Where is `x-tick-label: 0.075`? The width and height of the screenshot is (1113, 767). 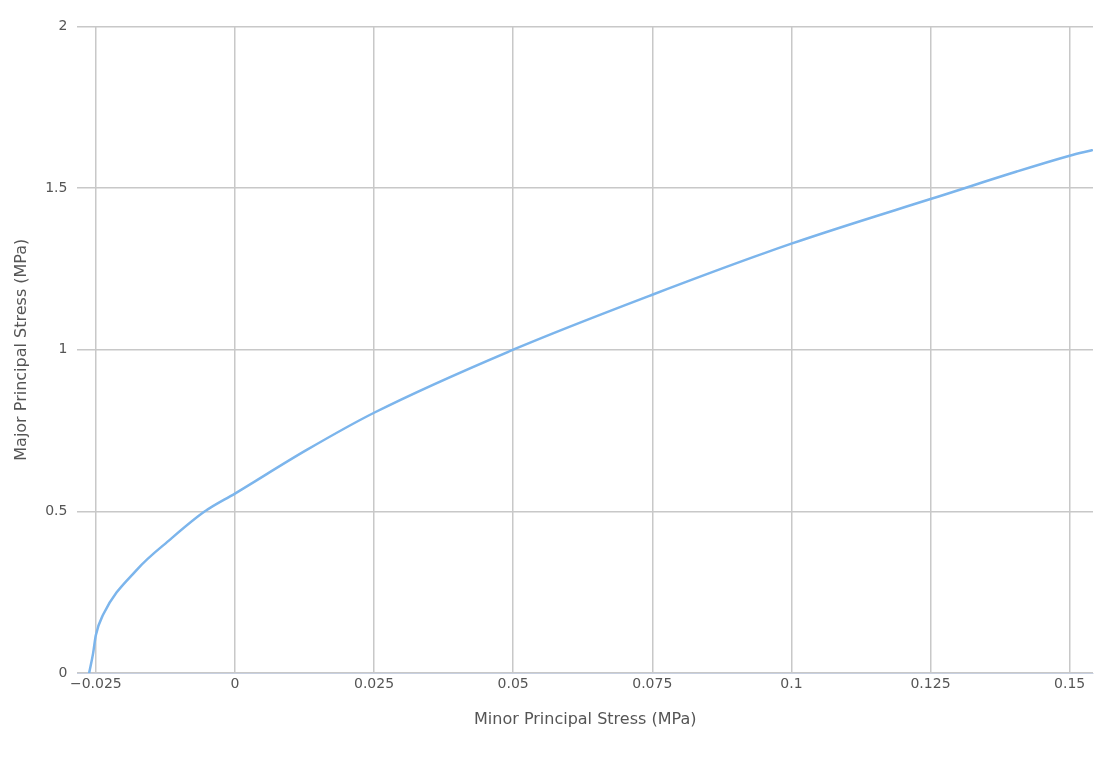 x-tick-label: 0.075 is located at coordinates (652, 683).